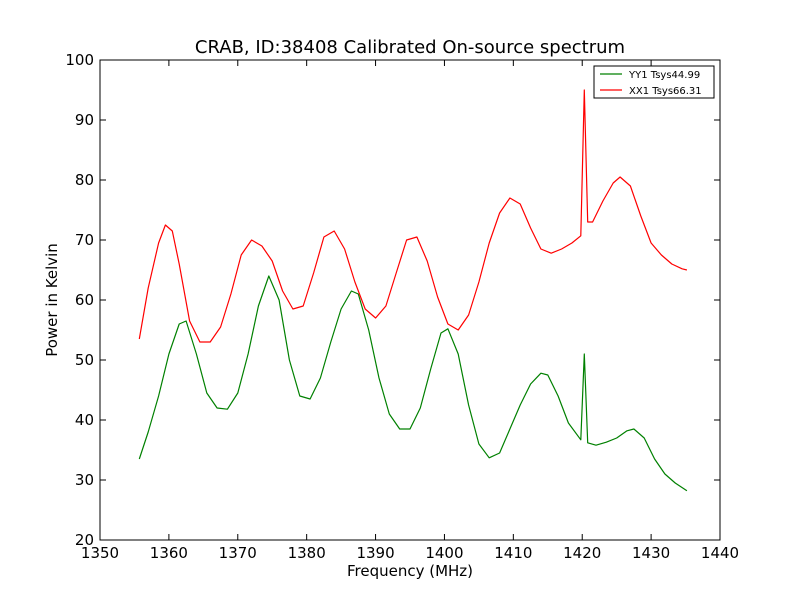 This screenshot has width=800, height=600. Describe the element at coordinates (84, 300) in the screenshot. I see `y-tick-label: 60` at that location.